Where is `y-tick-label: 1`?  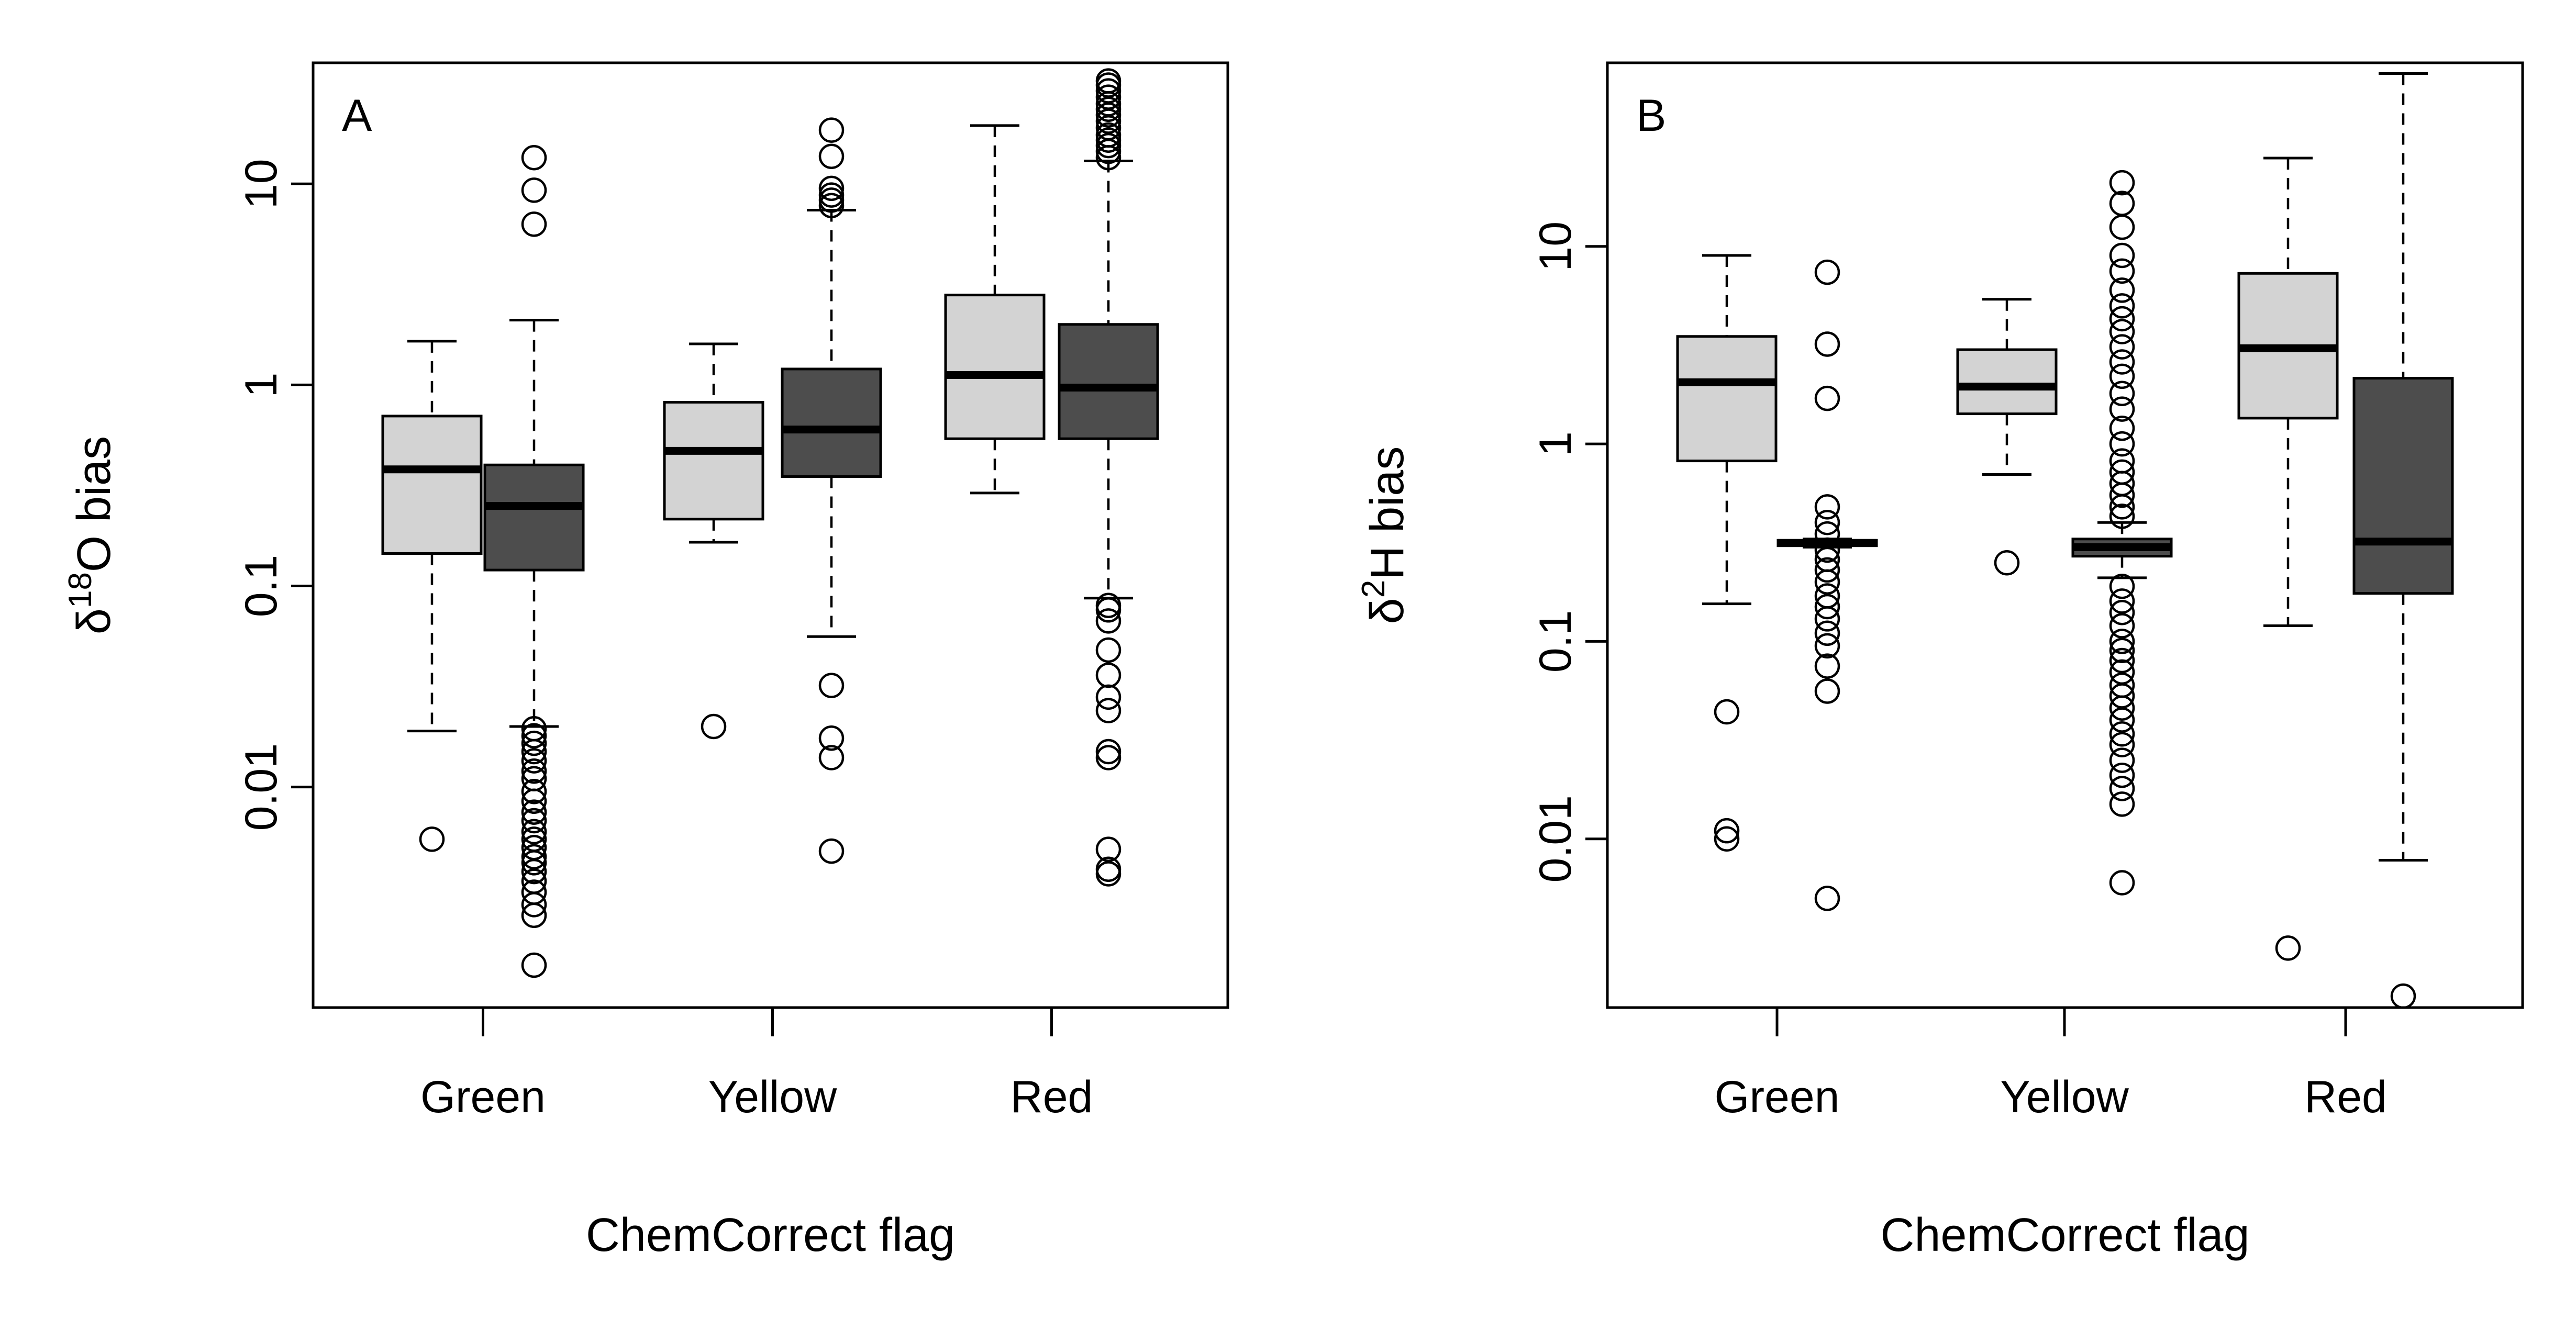
y-tick-label: 1 is located at coordinates (261, 384).